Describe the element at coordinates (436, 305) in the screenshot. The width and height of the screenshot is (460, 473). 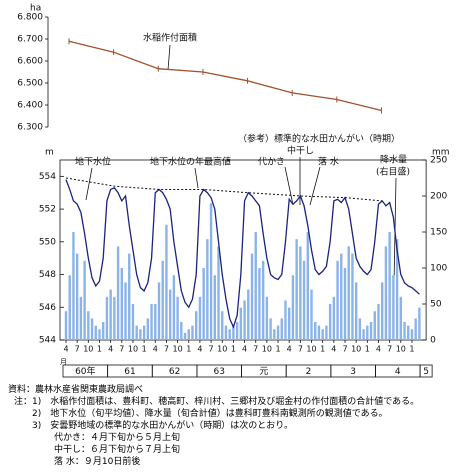
I see `y2-tick-label: 50` at that location.